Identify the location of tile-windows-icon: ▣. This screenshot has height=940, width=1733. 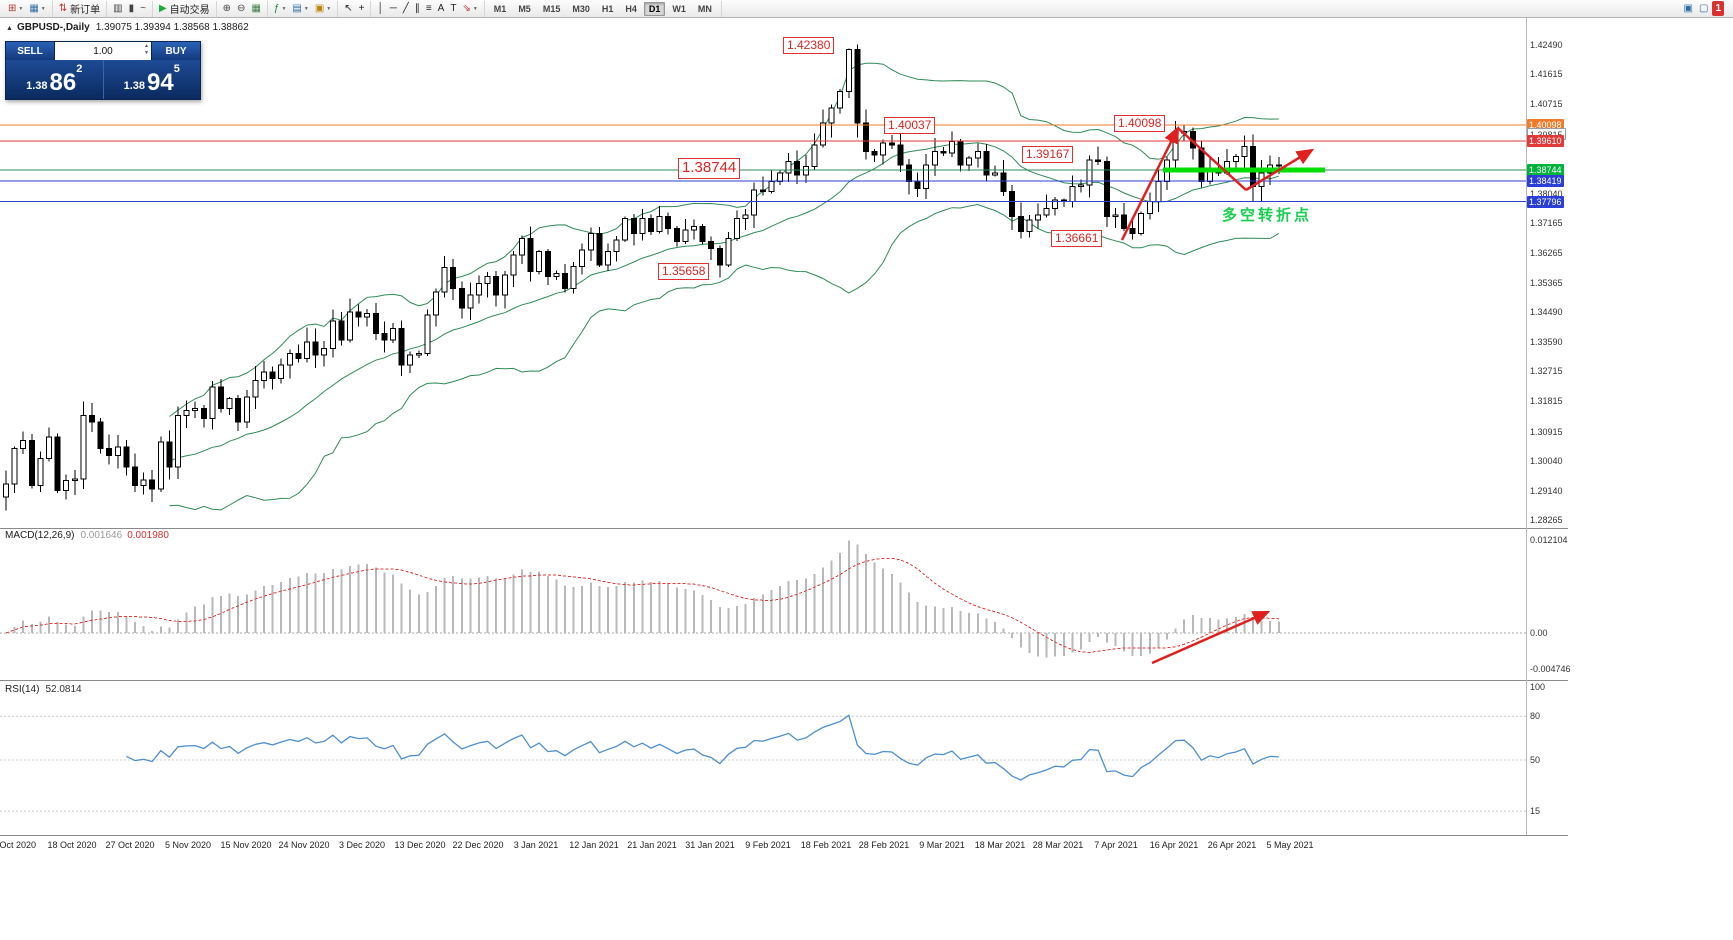
(1688, 8).